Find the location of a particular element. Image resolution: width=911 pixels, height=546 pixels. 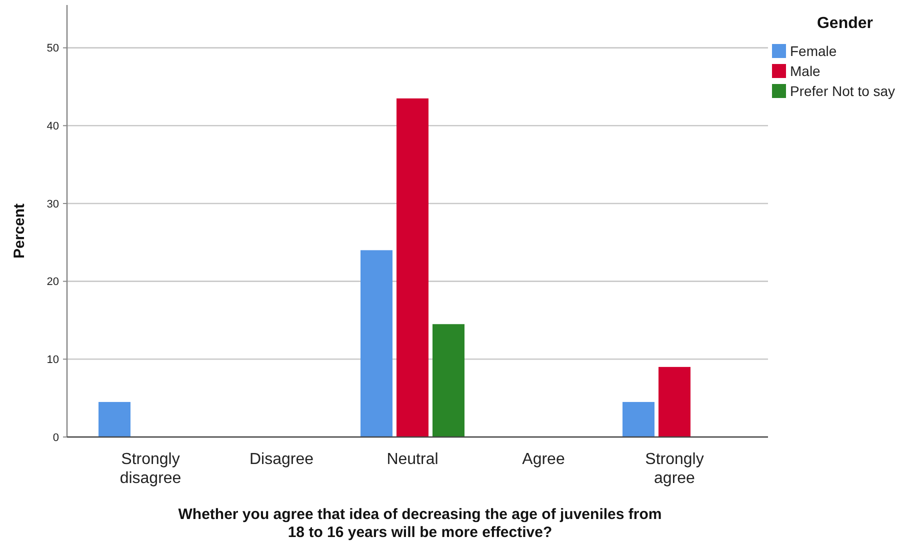

y-tick-label: 20 is located at coordinates (52, 282).